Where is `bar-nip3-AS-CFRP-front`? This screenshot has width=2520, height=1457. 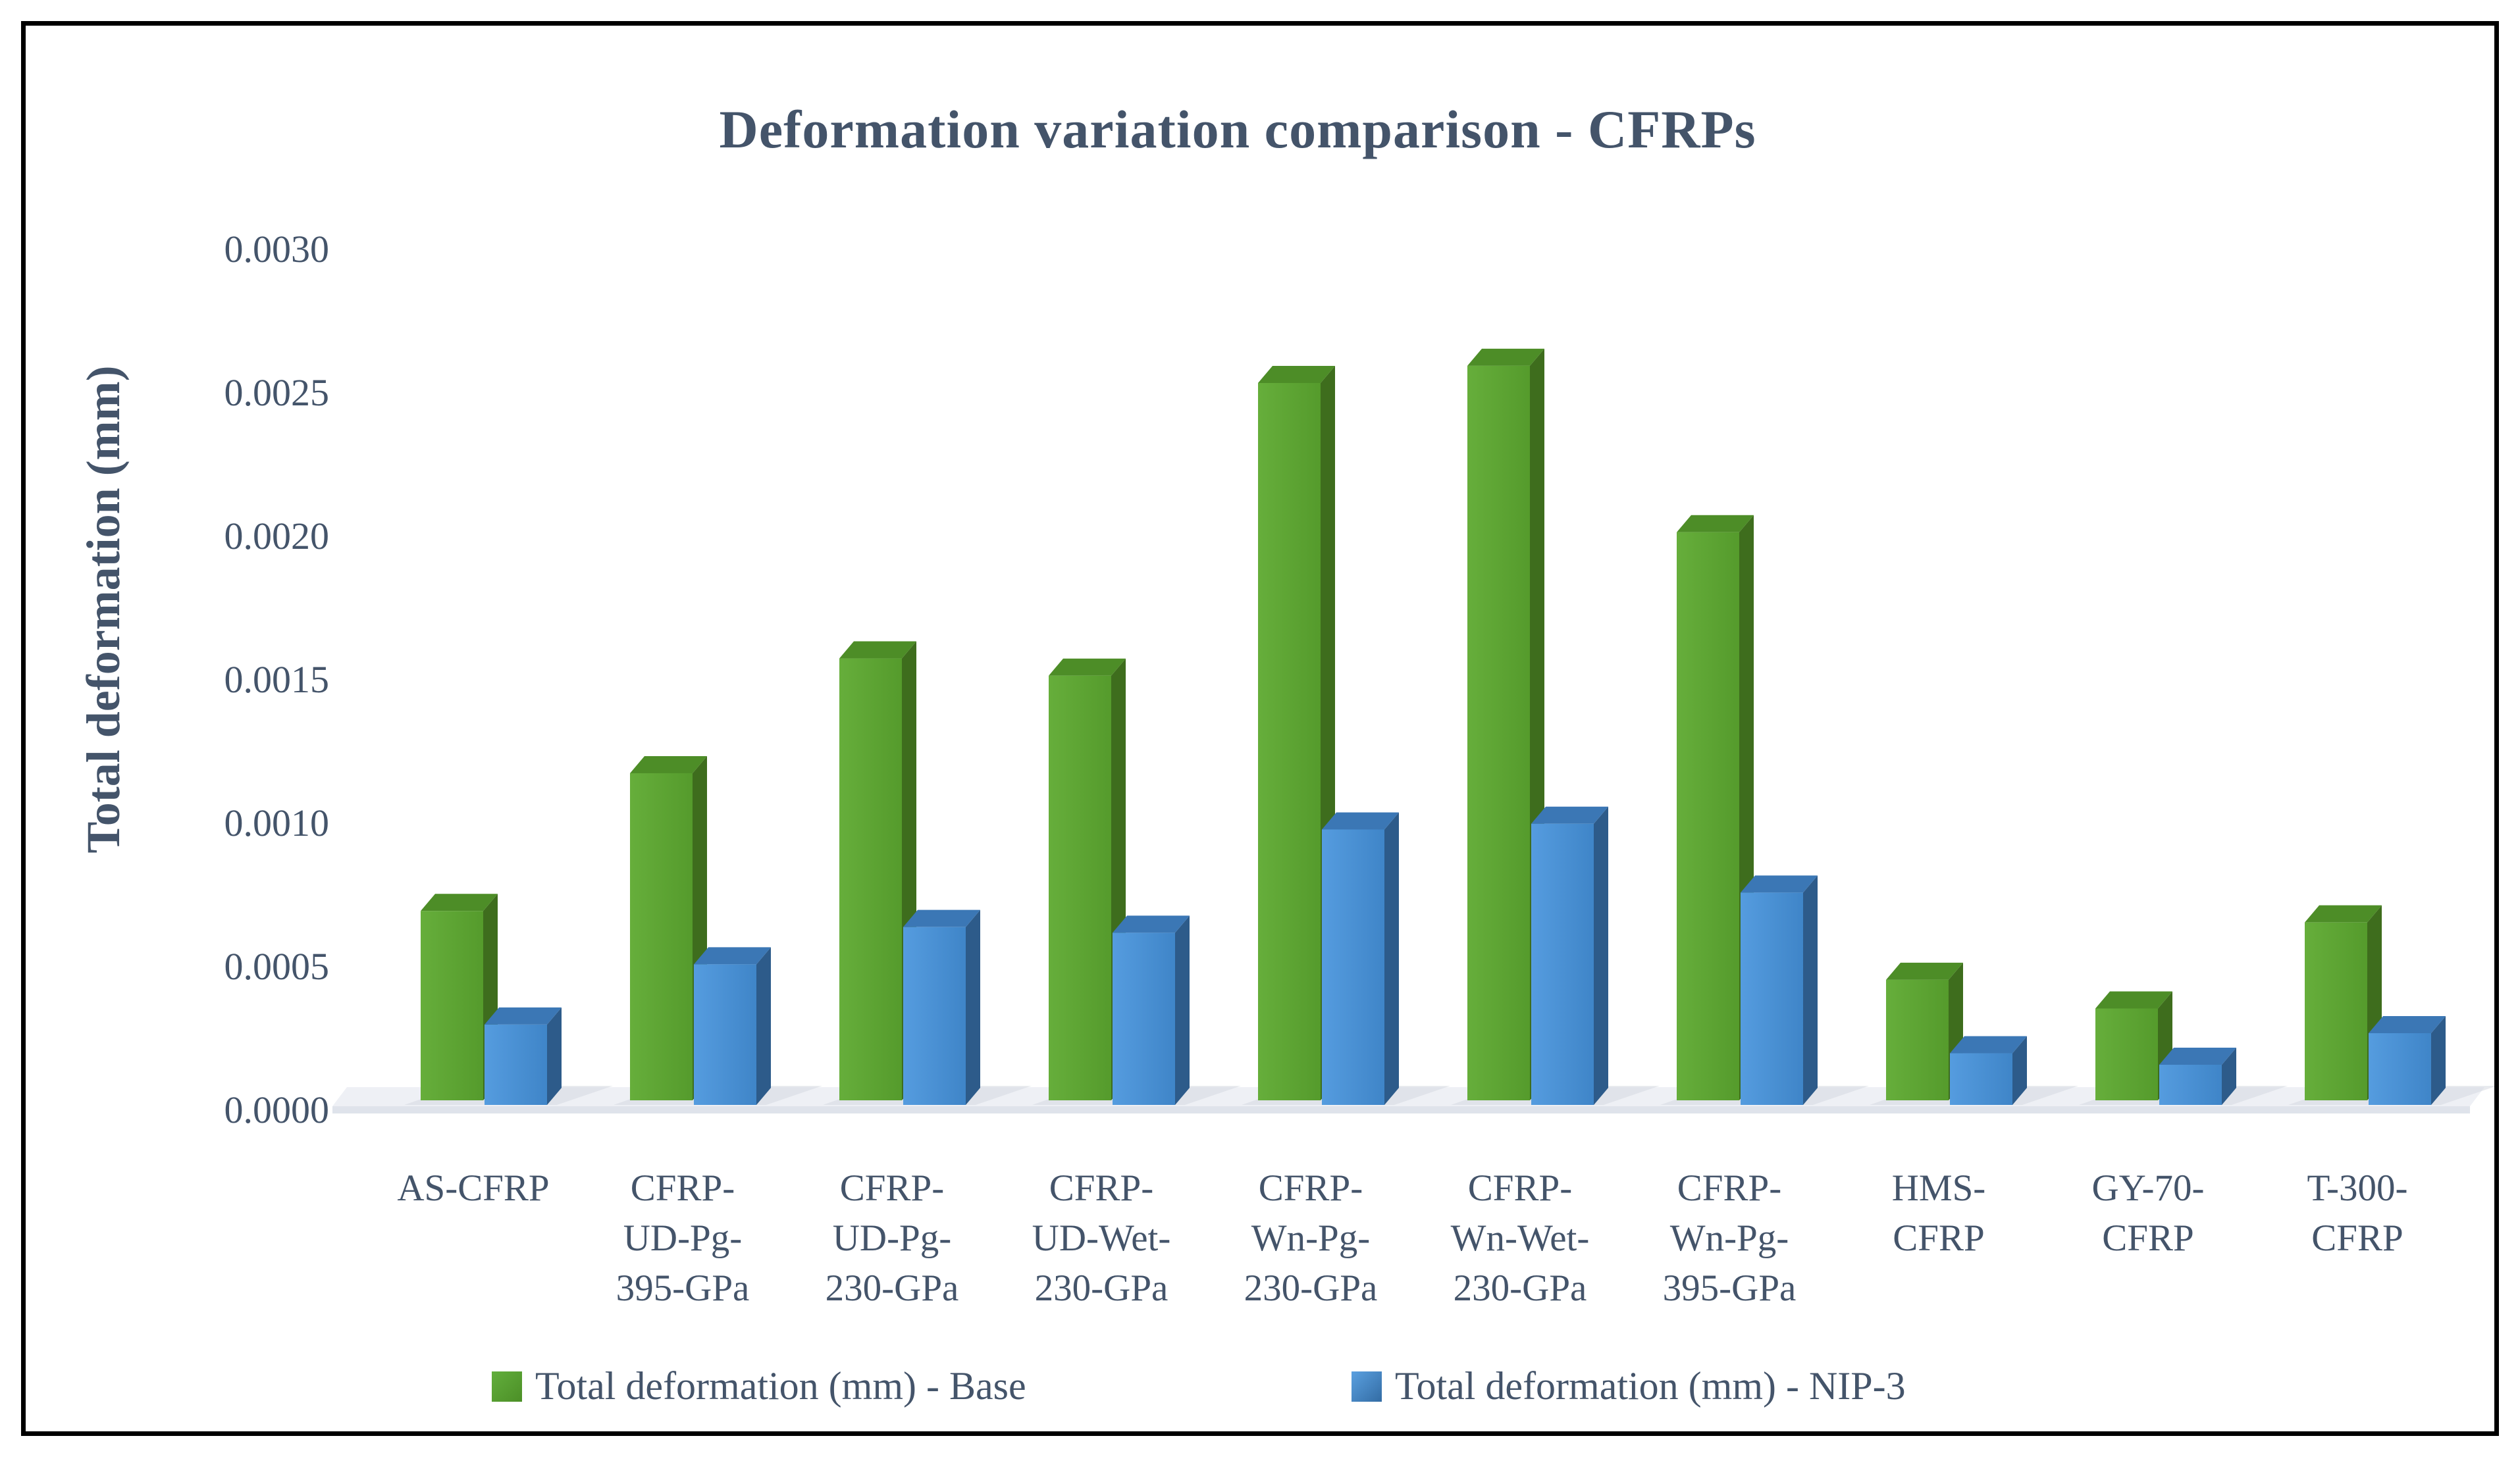 bar-nip3-AS-CFRP-front is located at coordinates (516, 1064).